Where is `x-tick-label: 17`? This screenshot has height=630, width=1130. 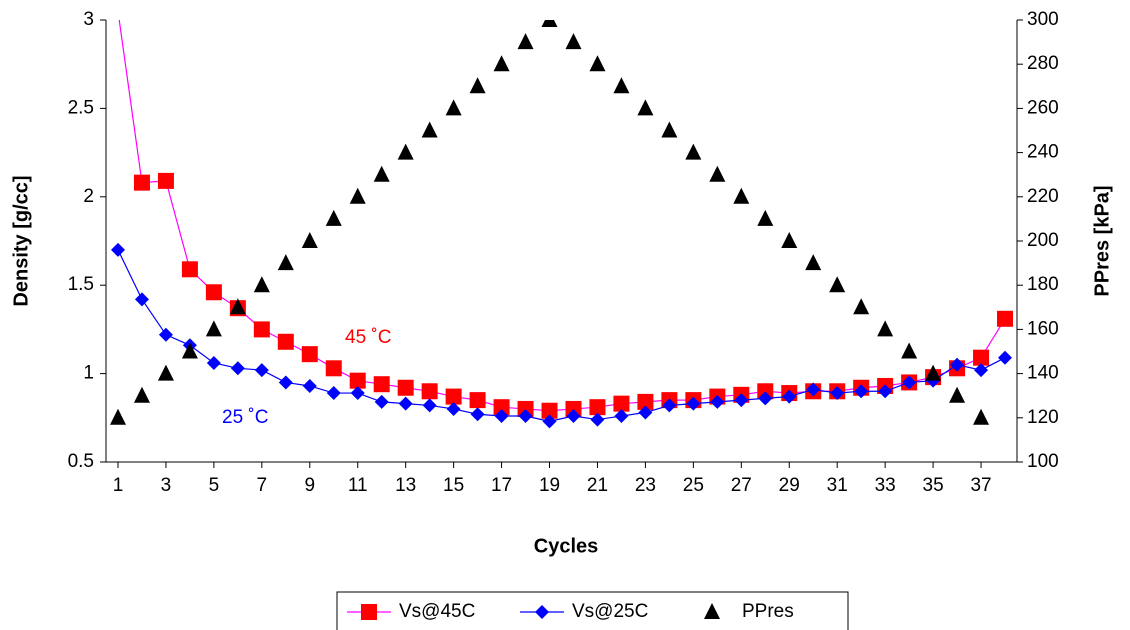
x-tick-label: 17 is located at coordinates (501, 485).